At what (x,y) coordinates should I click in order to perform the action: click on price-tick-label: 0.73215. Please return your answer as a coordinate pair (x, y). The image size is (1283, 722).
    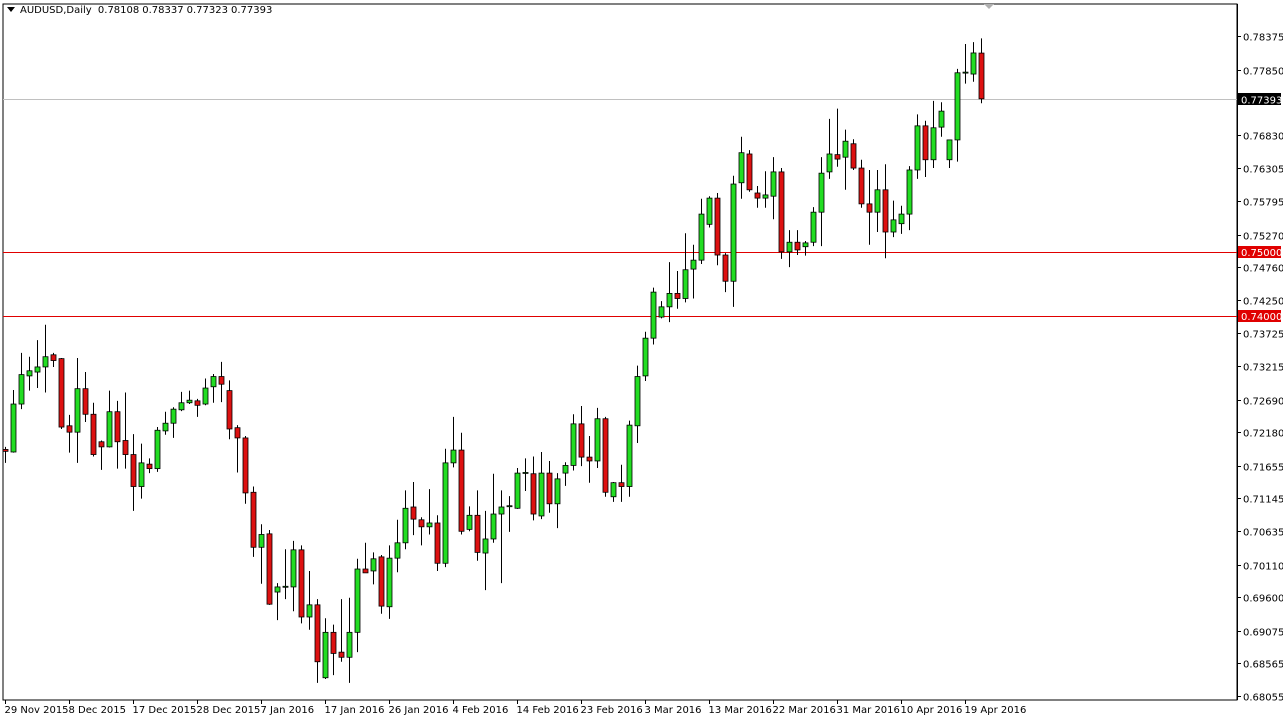
    Looking at the image, I should click on (1263, 368).